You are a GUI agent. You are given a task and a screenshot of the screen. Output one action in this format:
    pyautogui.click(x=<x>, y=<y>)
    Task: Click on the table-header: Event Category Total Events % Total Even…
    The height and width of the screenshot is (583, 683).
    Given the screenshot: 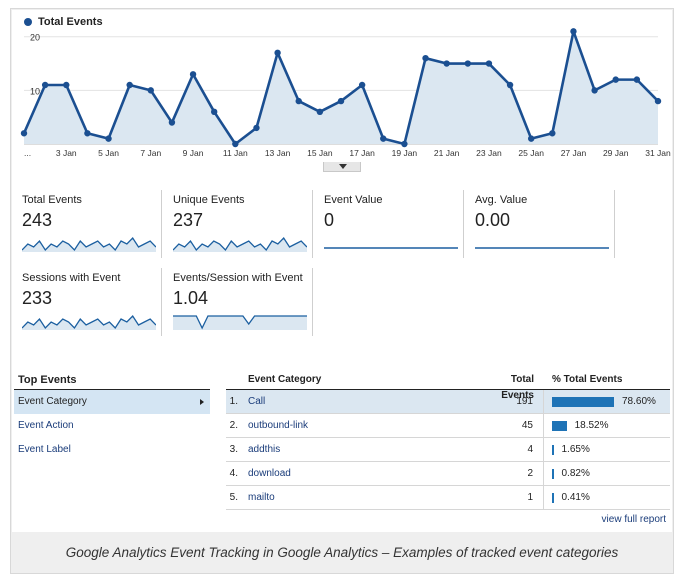 What is the action you would take?
    pyautogui.click(x=448, y=386)
    